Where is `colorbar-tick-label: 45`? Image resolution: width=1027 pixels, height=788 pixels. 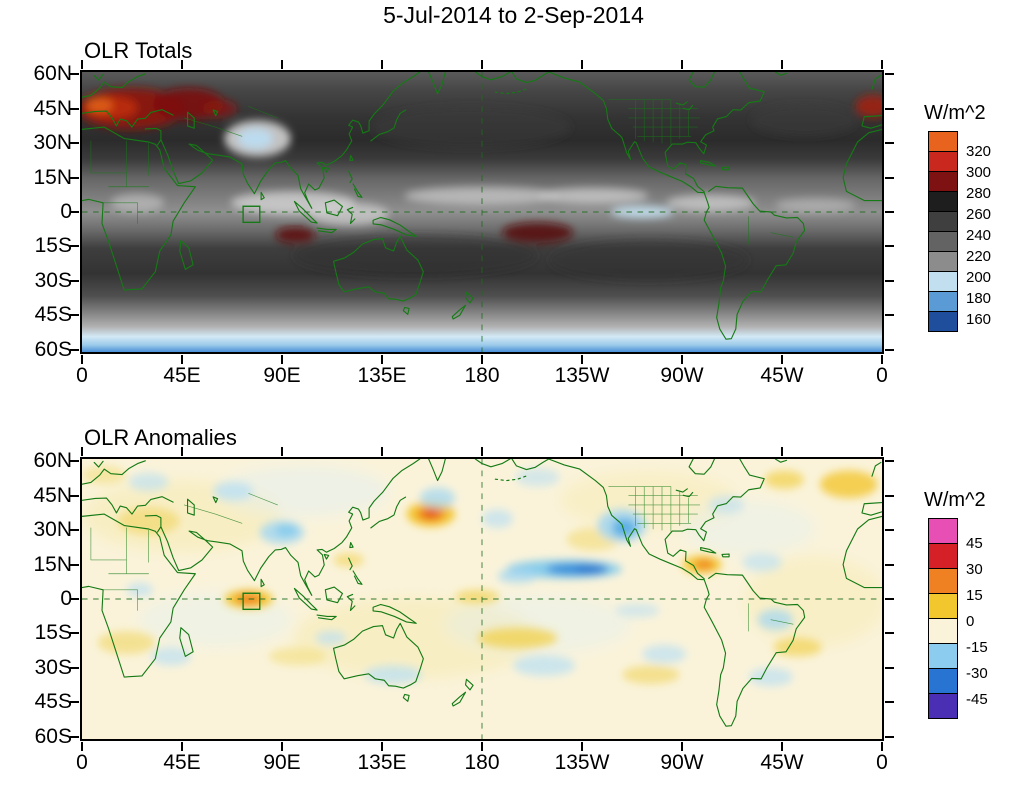
colorbar-tick-label: 45 is located at coordinates (974, 543).